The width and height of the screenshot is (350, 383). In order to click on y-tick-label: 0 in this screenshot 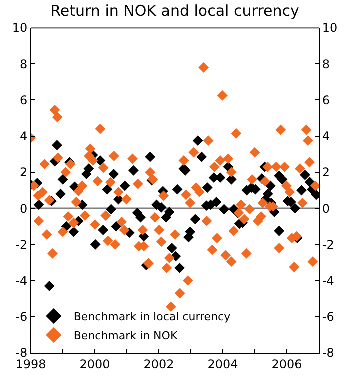, I will do `click(24, 209)`.